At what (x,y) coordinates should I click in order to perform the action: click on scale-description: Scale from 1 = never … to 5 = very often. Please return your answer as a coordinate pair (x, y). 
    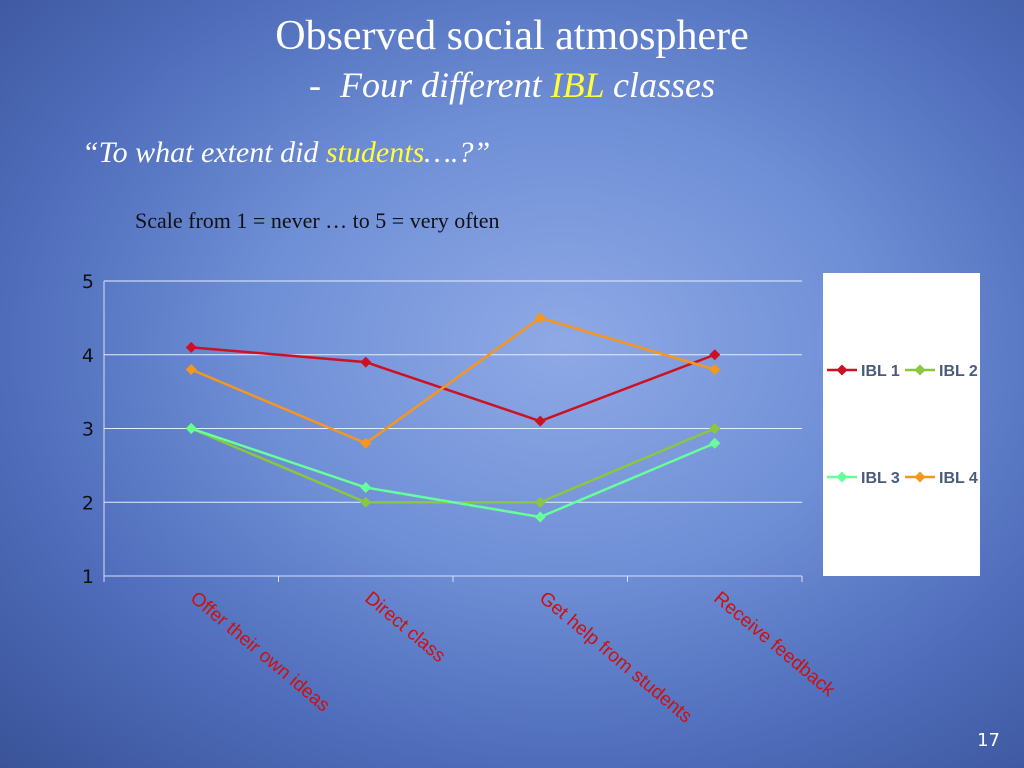
    Looking at the image, I should click on (317, 220).